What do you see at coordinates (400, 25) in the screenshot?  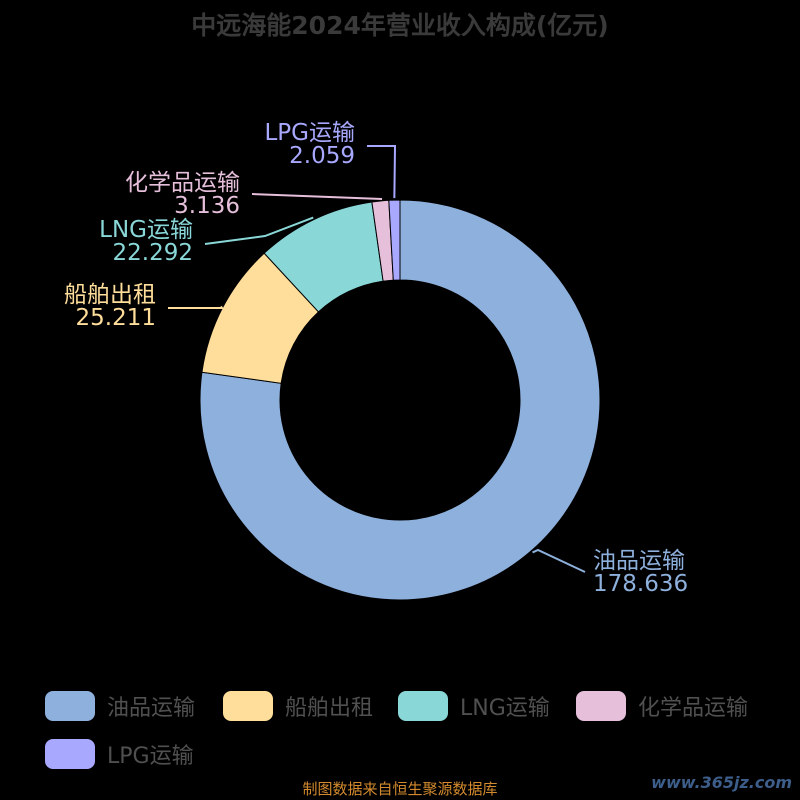 I see `chart-title: 中远海能2024年营业收入构成(亿元)` at bounding box center [400, 25].